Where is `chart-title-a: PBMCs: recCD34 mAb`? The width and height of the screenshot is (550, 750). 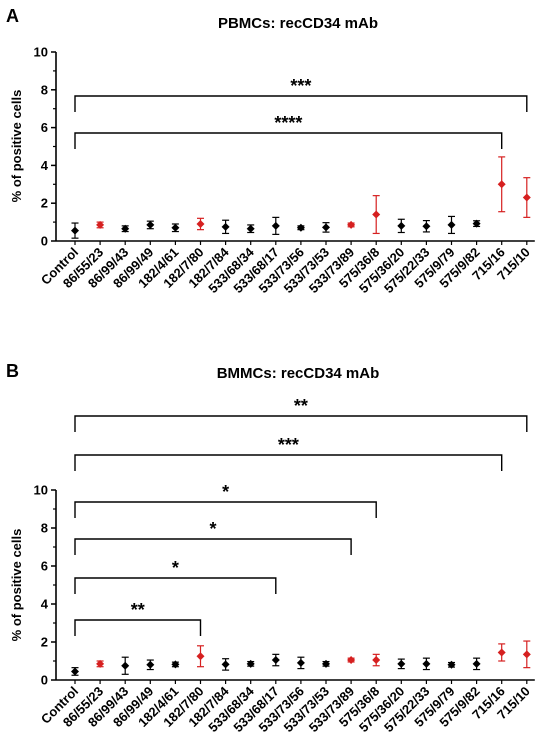 chart-title-a: PBMCs: recCD34 mAb is located at coordinates (298, 23).